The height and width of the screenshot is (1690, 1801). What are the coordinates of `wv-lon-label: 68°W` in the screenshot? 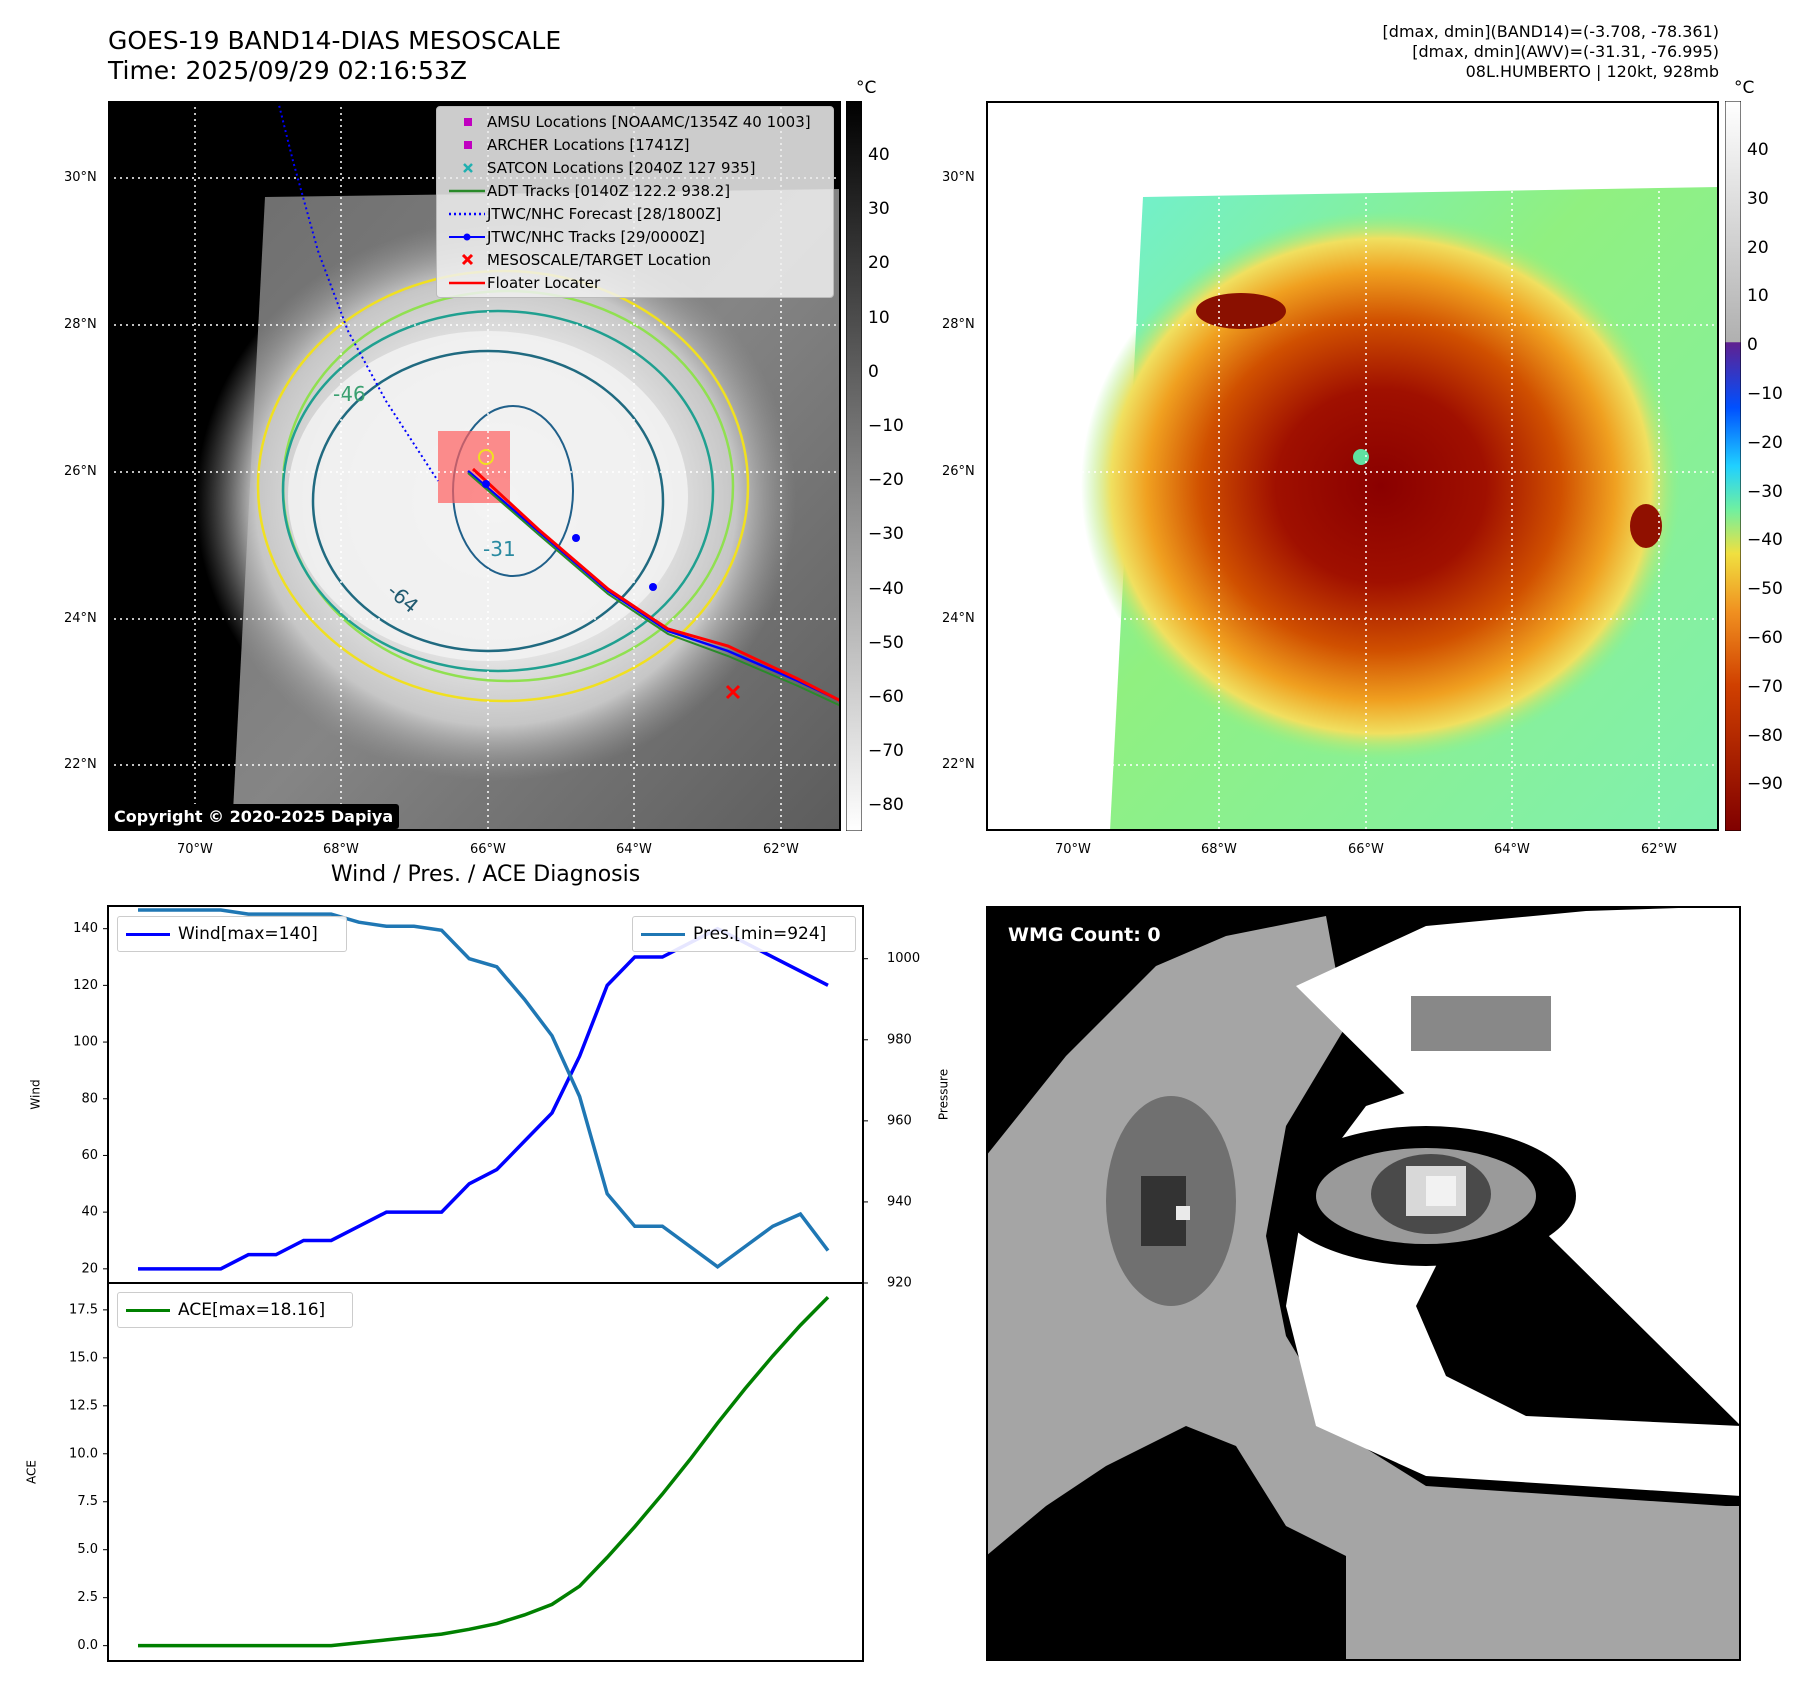 It's located at (1219, 849).